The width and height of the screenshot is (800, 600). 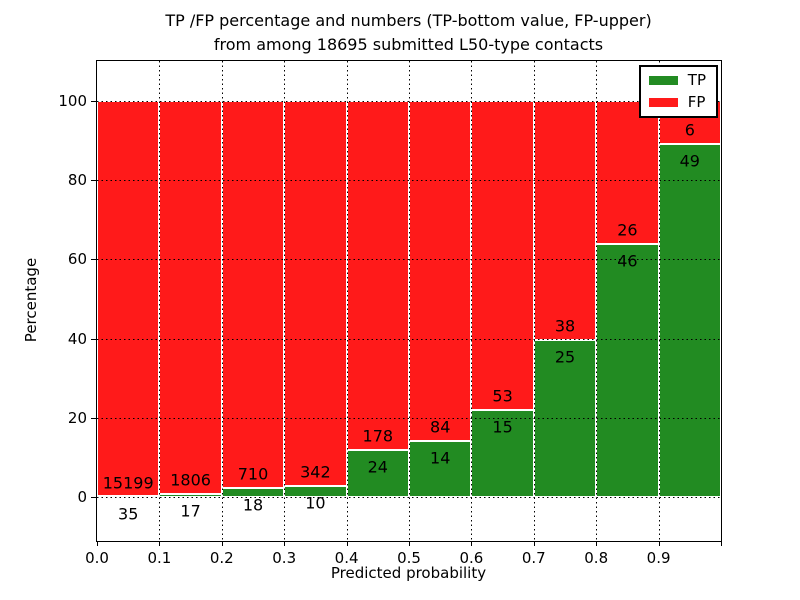 I want to click on tp-legend-swatch, so click(x=663, y=80).